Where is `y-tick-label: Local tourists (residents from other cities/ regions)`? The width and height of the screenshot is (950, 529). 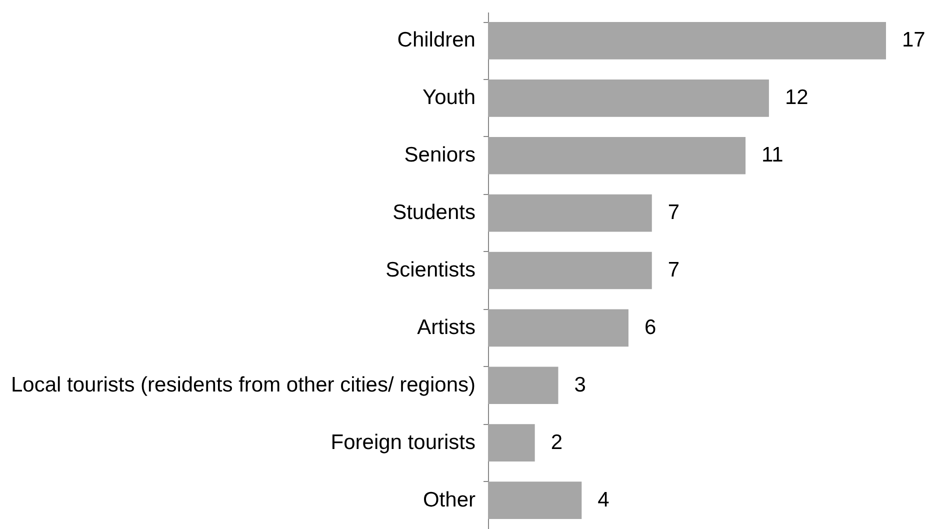 y-tick-label: Local tourists (residents from other cities/ regions) is located at coordinates (243, 384).